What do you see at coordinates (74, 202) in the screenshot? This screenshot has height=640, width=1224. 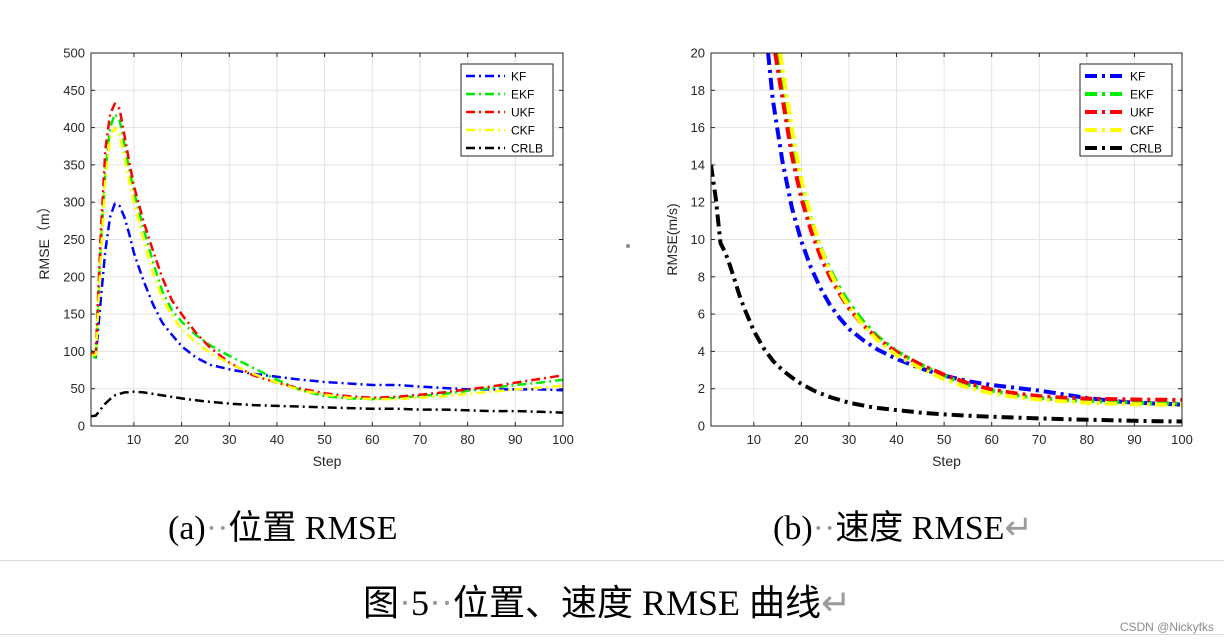 I see `position-ytick-label: 300` at bounding box center [74, 202].